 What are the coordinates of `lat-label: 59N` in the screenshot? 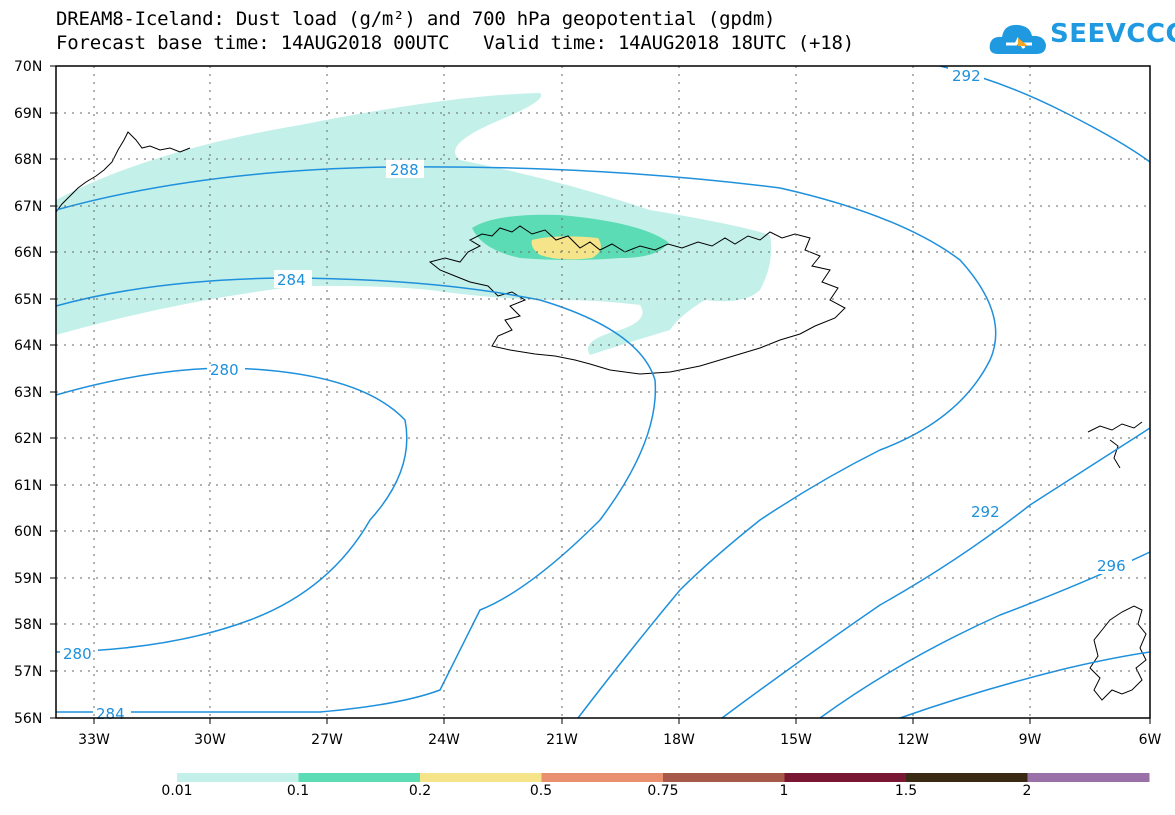 It's located at (28, 579).